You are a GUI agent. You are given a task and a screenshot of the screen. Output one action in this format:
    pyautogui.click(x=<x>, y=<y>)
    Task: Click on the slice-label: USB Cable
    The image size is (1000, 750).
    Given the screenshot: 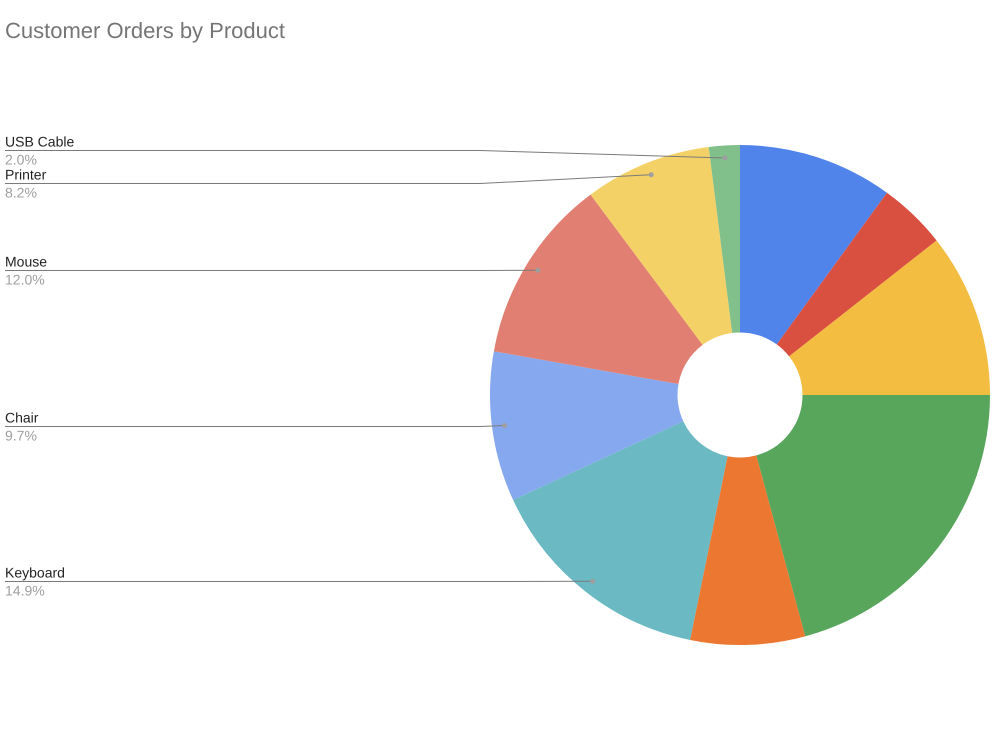 What is the action you would take?
    pyautogui.click(x=39, y=142)
    